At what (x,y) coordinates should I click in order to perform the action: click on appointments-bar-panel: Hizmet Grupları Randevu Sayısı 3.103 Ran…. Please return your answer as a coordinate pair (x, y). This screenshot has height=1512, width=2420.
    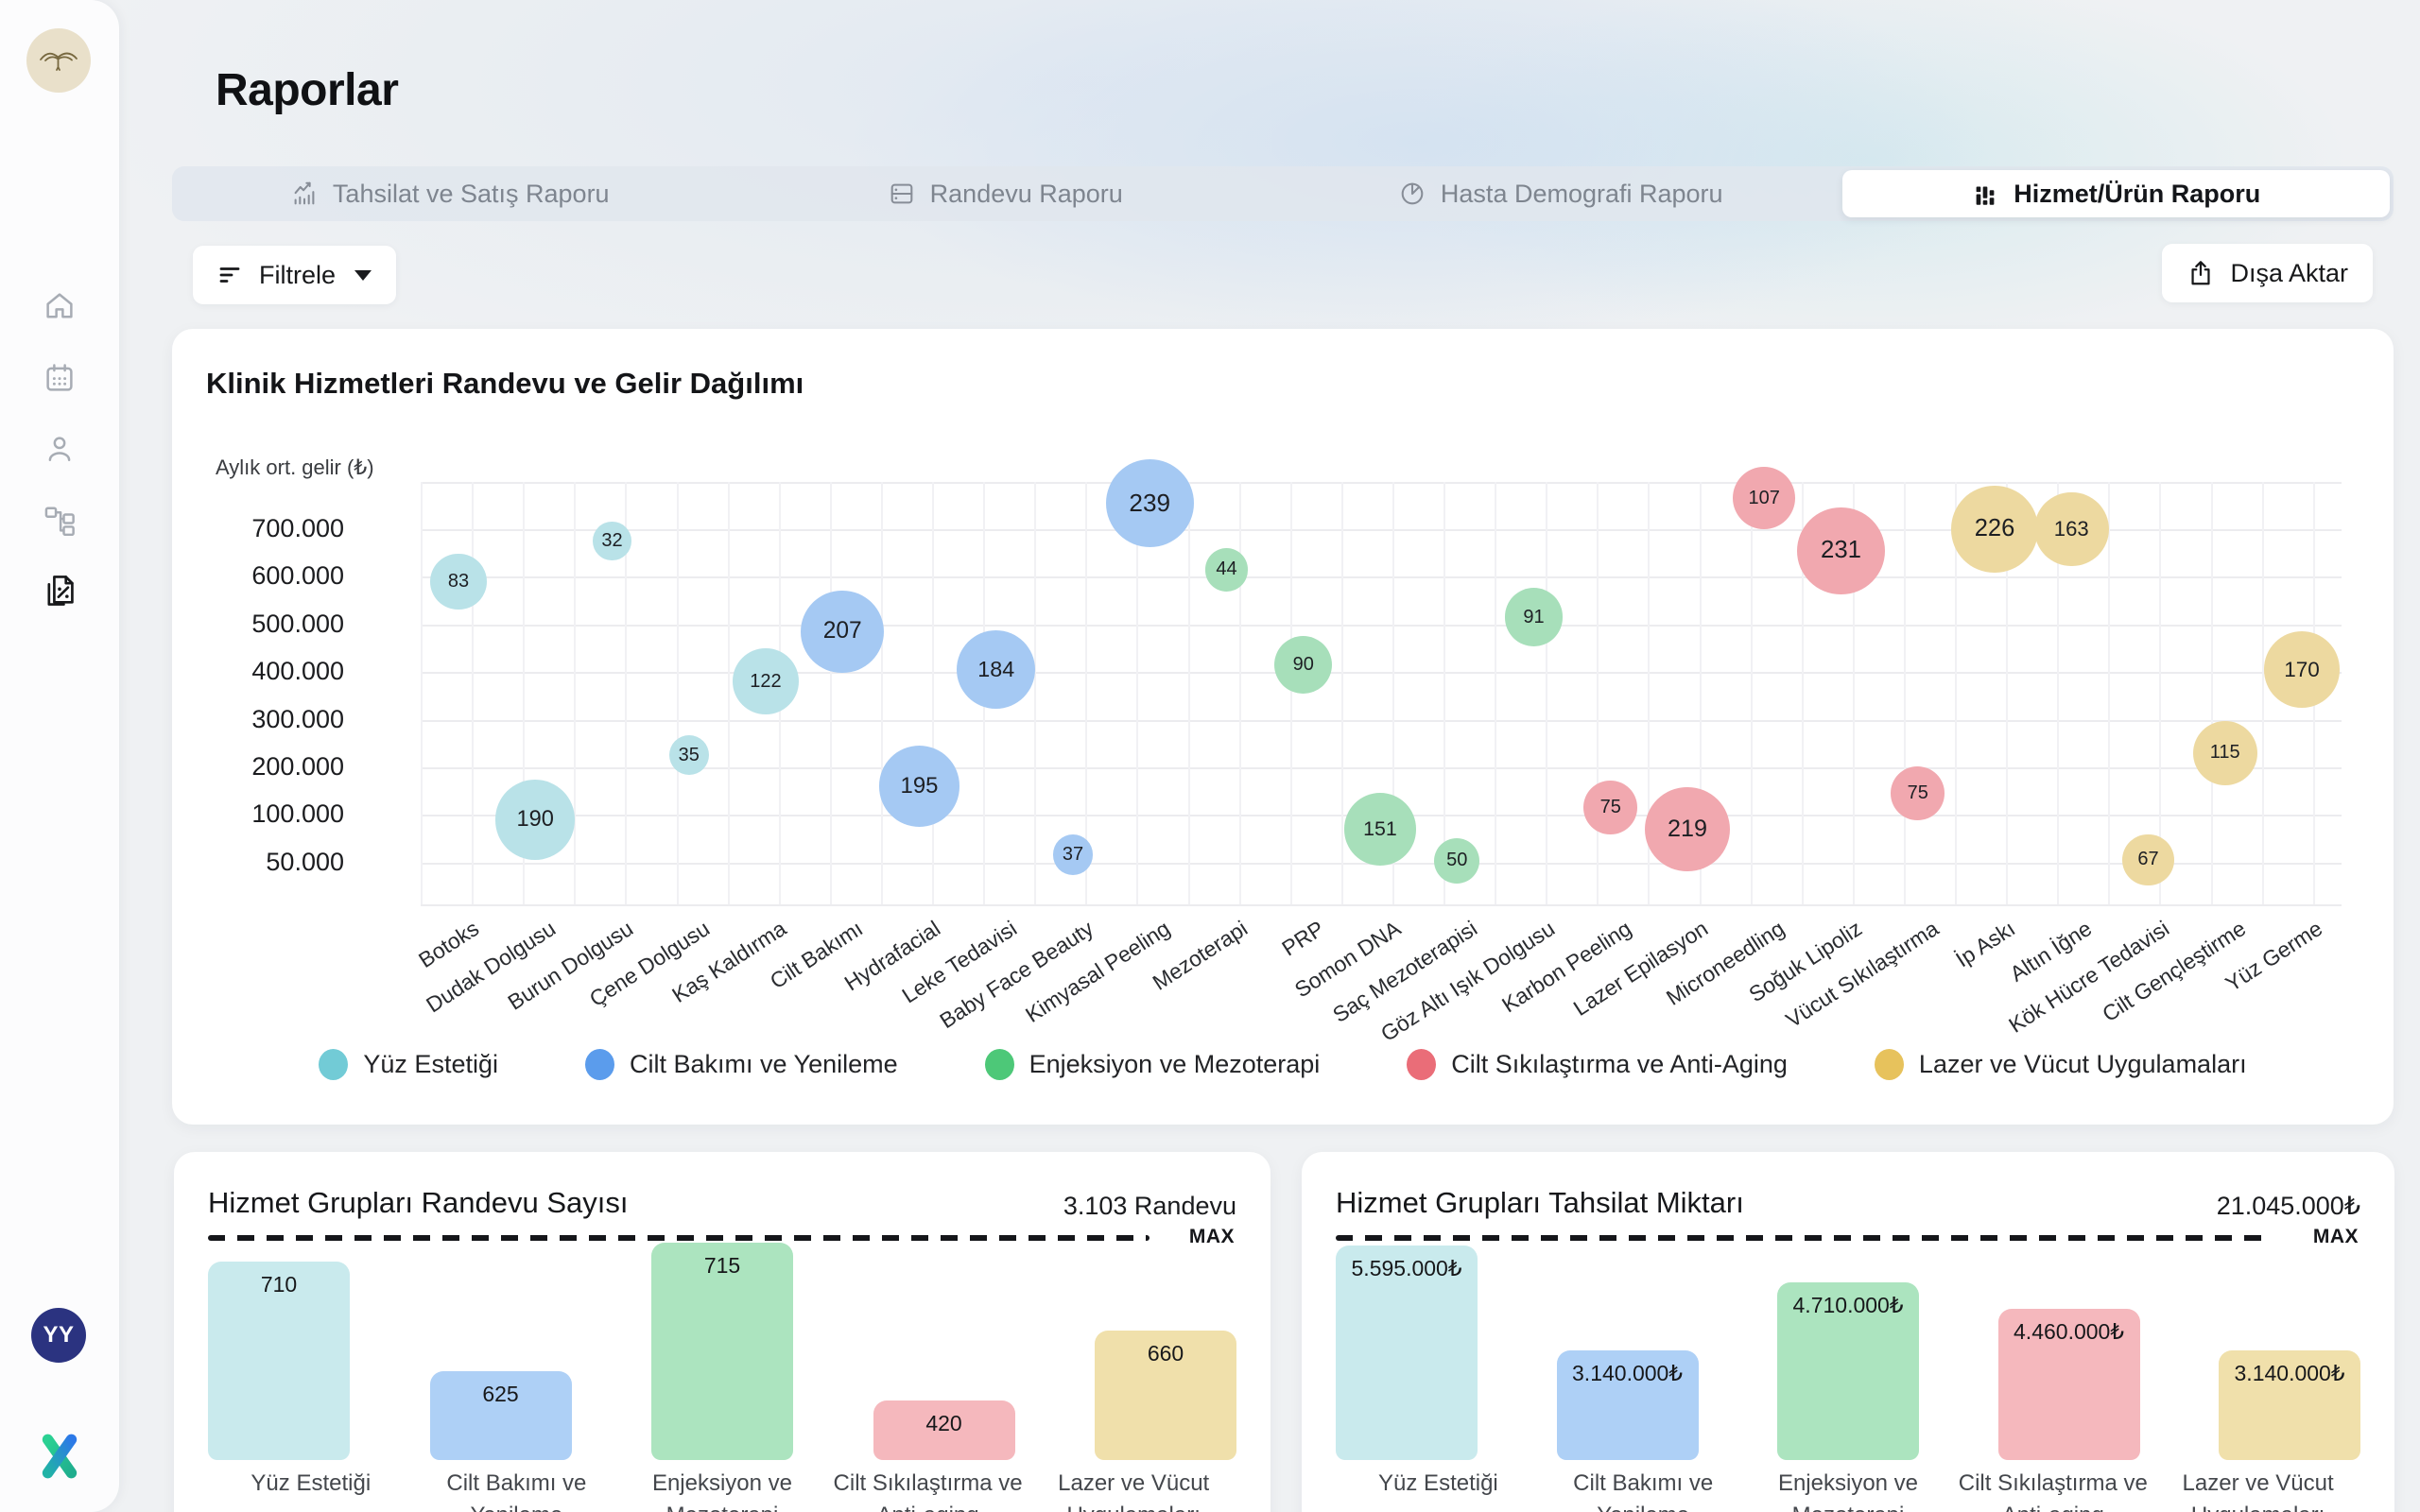
    Looking at the image, I should click on (722, 1332).